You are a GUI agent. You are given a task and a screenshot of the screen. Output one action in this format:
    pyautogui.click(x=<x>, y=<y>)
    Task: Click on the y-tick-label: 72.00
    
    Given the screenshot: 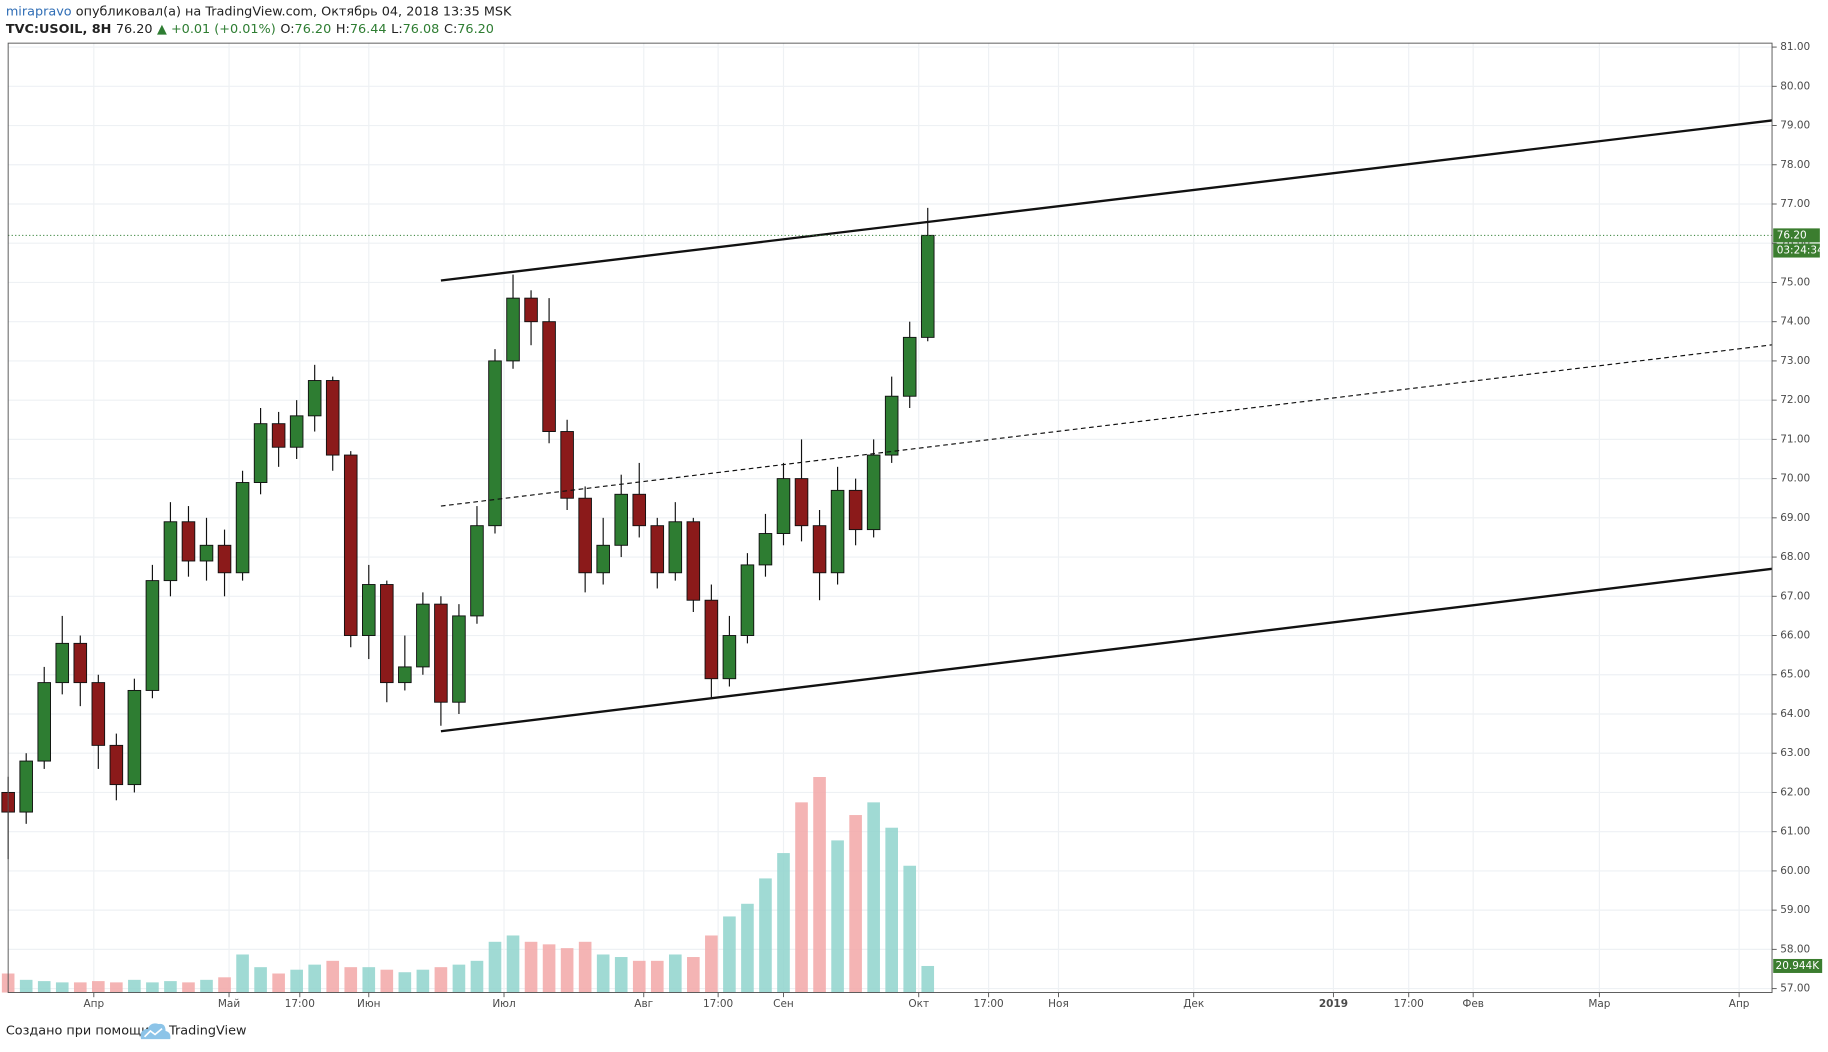 What is the action you would take?
    pyautogui.click(x=1795, y=400)
    